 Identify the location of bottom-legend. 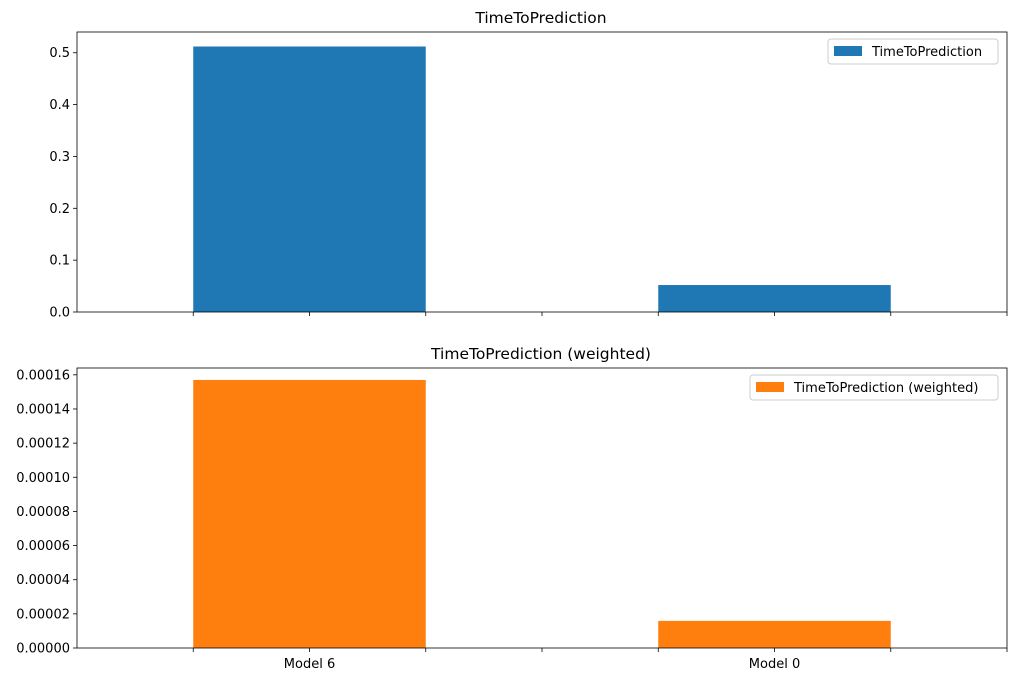
(874, 387).